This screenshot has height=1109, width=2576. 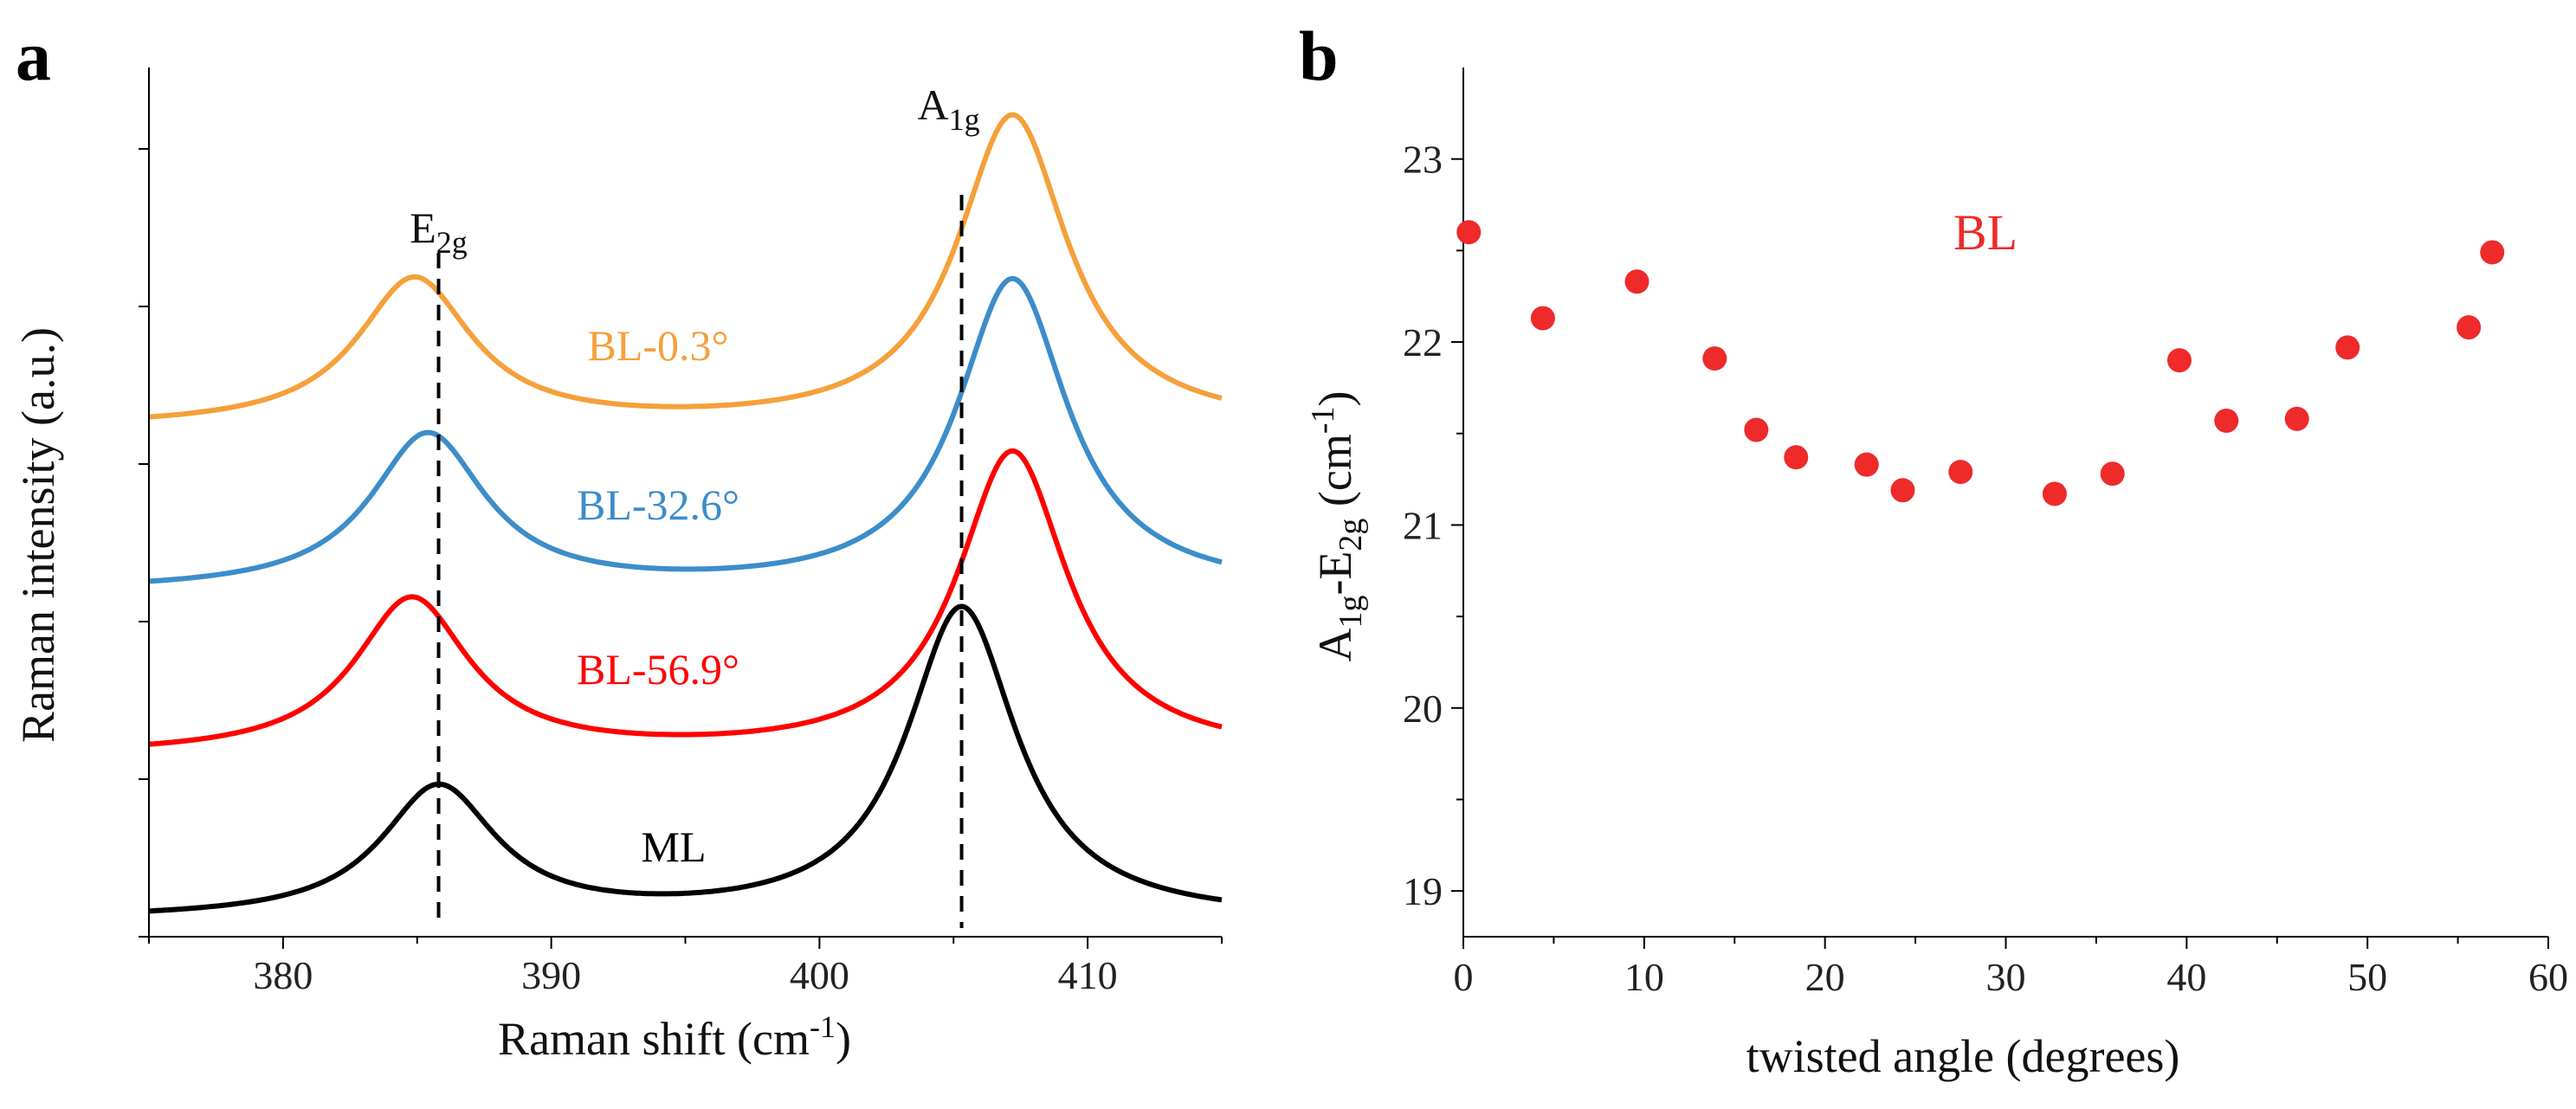 I want to click on panel-b-x-tick-label: 50, so click(x=2367, y=977).